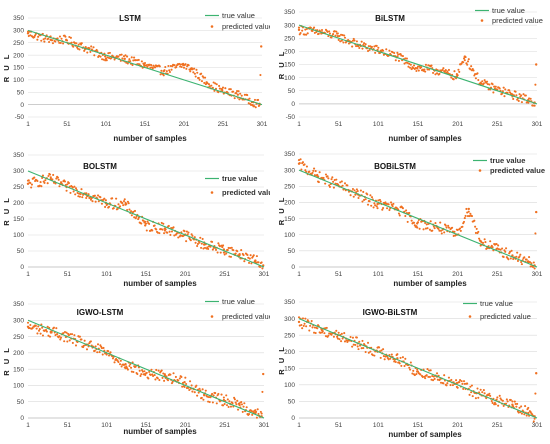  Describe the element at coordinates (145, 67) in the screenshot. I see `true-value-line` at that location.